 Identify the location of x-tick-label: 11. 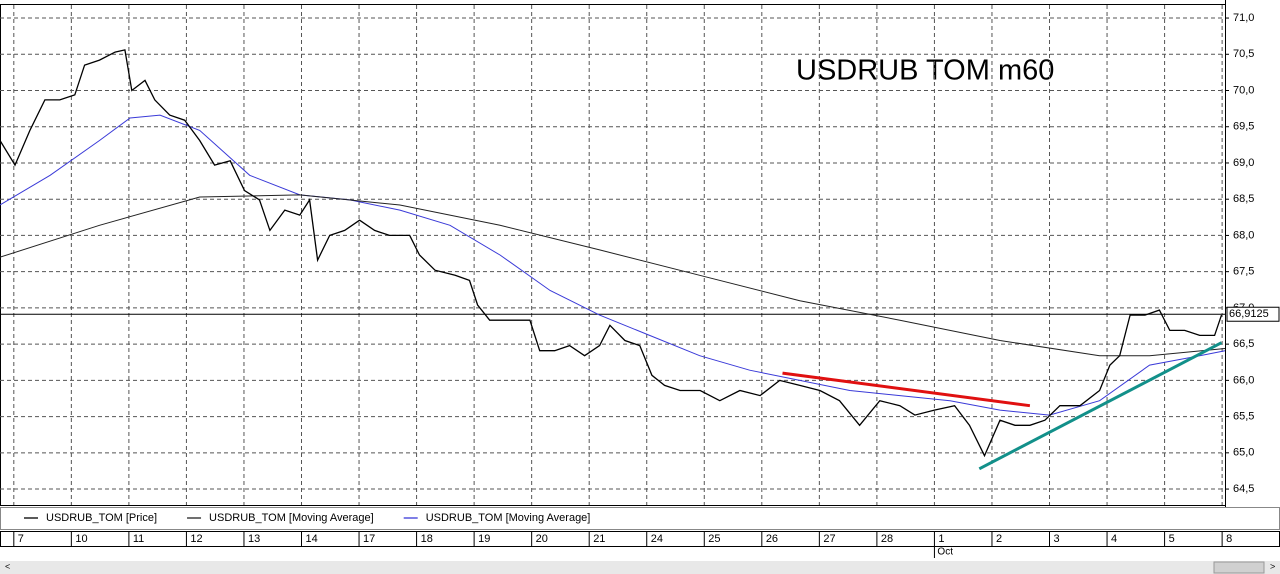
(138, 539).